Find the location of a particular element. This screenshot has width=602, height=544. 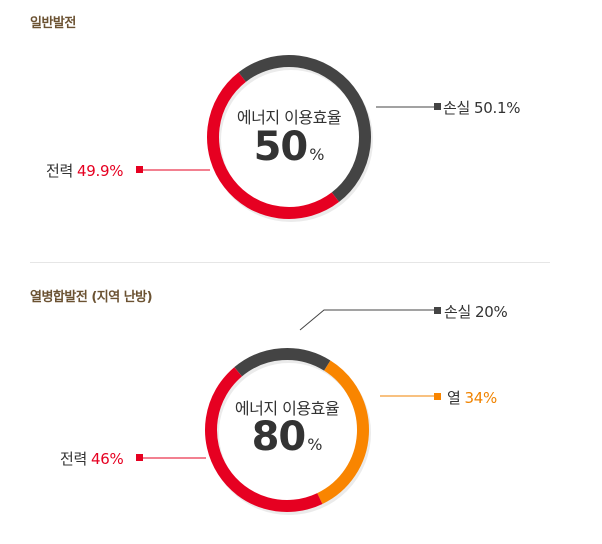

legend-value: 50.1% is located at coordinates (497, 108).